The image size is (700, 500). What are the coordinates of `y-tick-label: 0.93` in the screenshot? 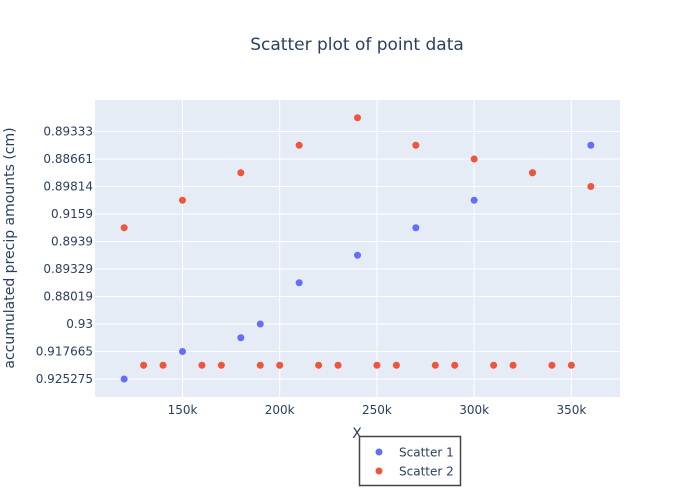 It's located at (79, 324).